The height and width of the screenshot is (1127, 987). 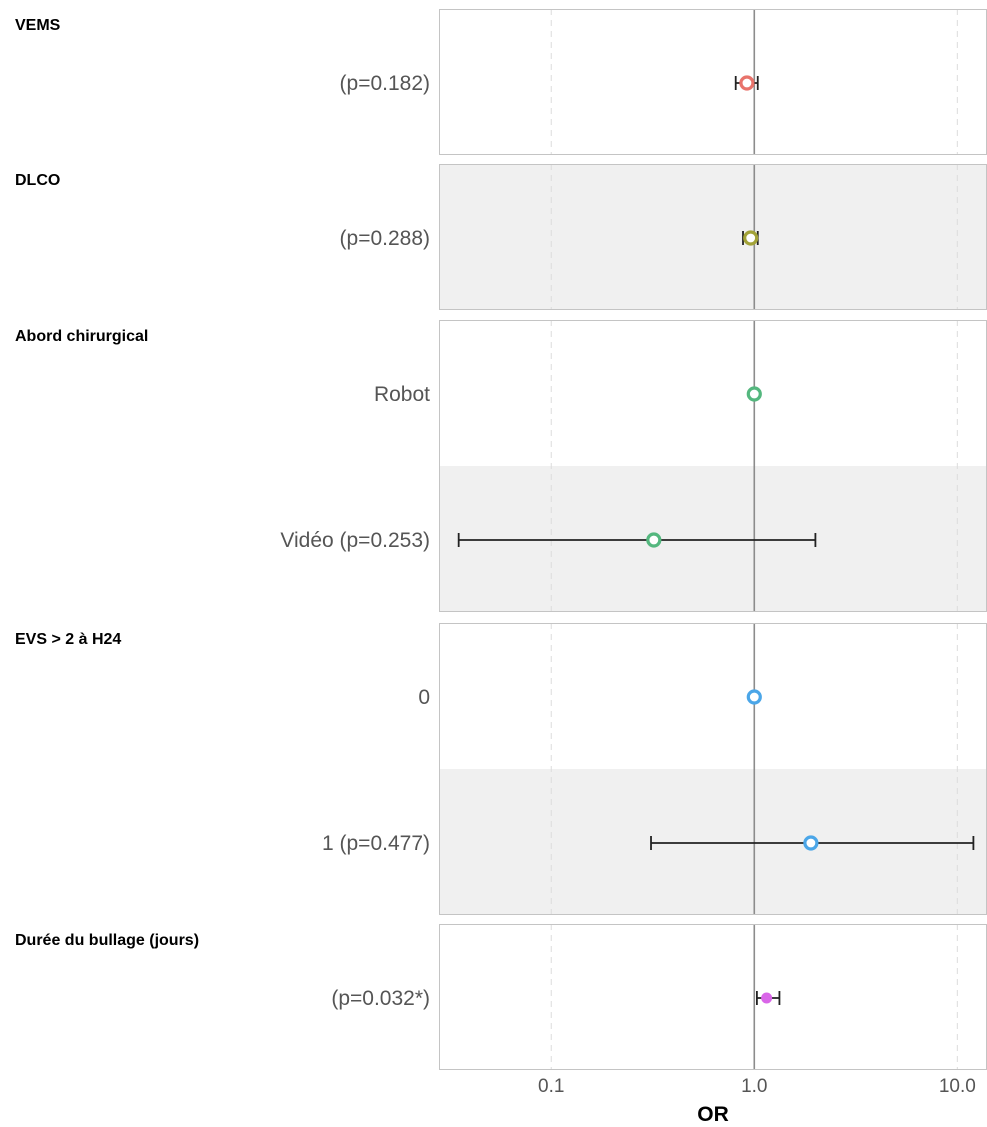 What do you see at coordinates (376, 843) in the screenshot?
I see `row-label: 1 (p=0.477)` at bounding box center [376, 843].